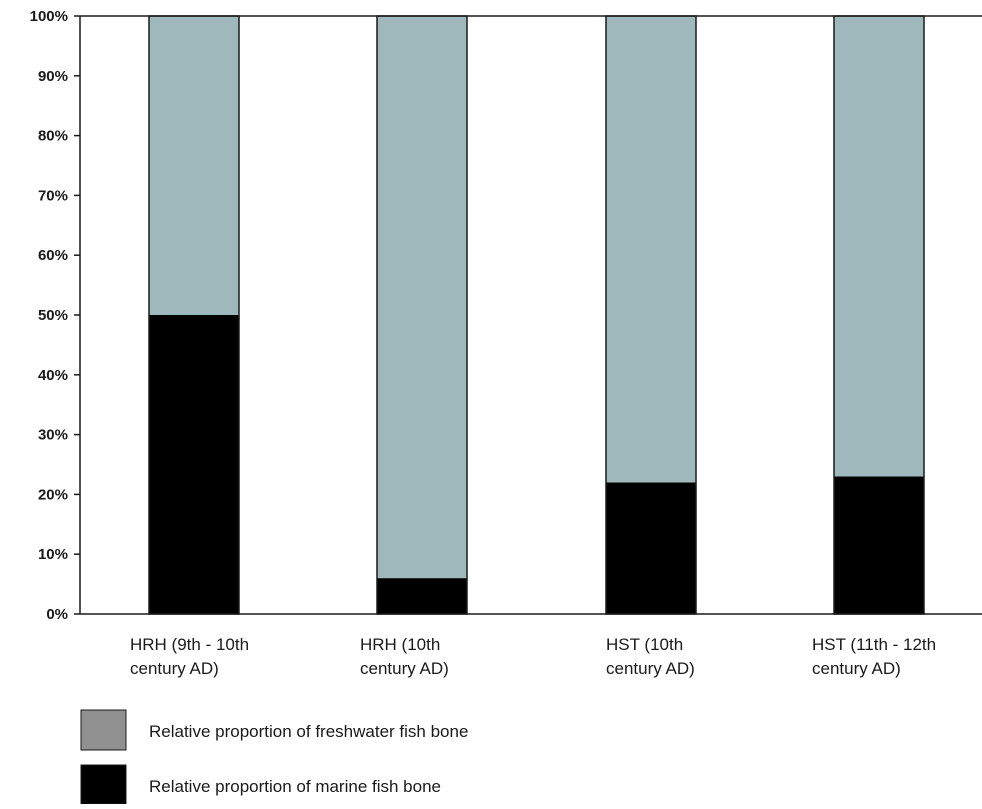 This screenshot has width=982, height=809. Describe the element at coordinates (295, 786) in the screenshot. I see `legend-label-marine: Relative proportion of marine fish bone` at that location.